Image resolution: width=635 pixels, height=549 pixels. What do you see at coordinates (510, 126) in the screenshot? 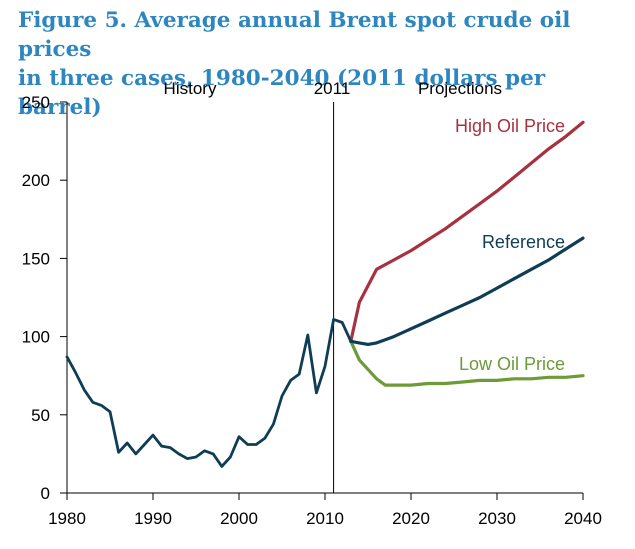
I see `high-oil-price-label: High Oil Price` at bounding box center [510, 126].